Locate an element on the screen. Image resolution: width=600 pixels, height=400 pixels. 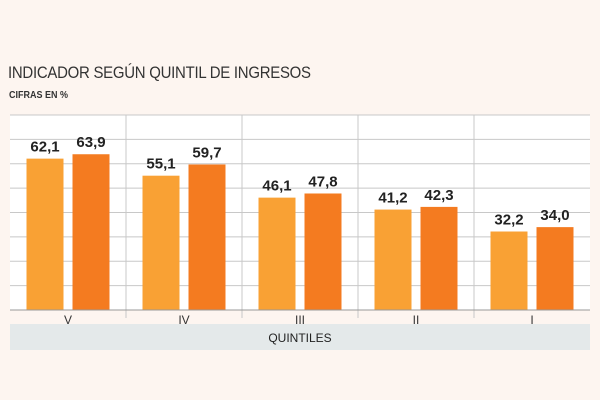
data-label: 32,2 is located at coordinates (508, 220).